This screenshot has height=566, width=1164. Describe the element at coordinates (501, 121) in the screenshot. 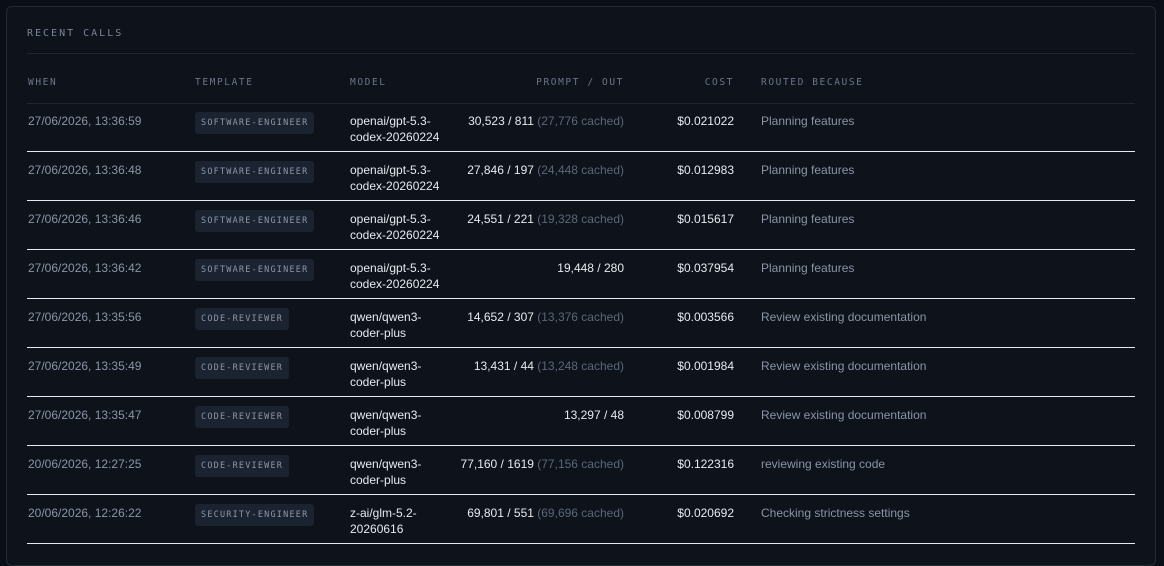

I see `prompt-out-count: 30,523 / 811` at that location.